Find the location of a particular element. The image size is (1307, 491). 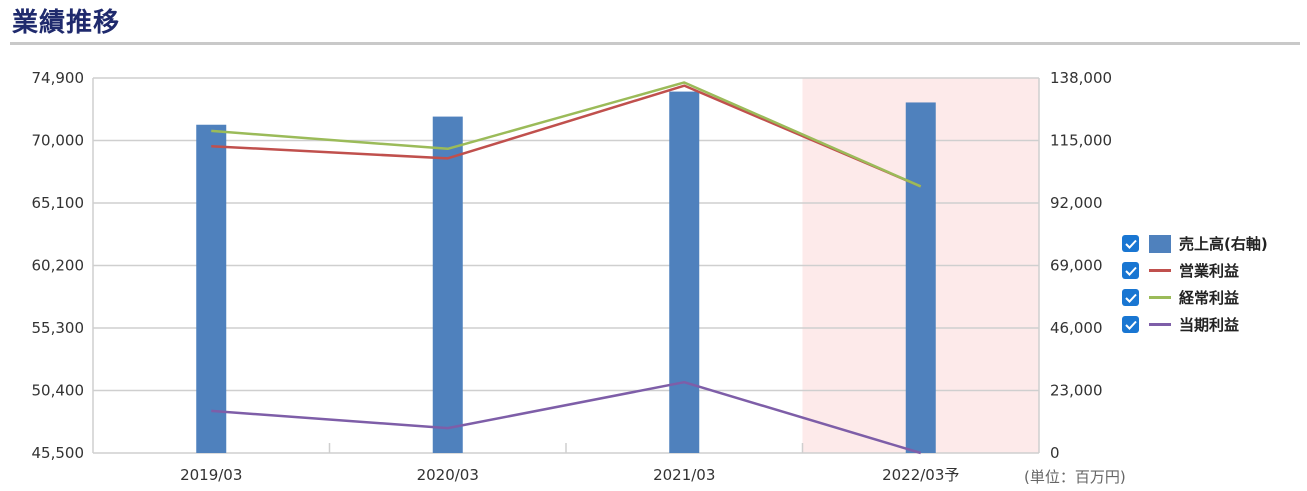

y-right-tick-label: 46,000 is located at coordinates (1076, 328).